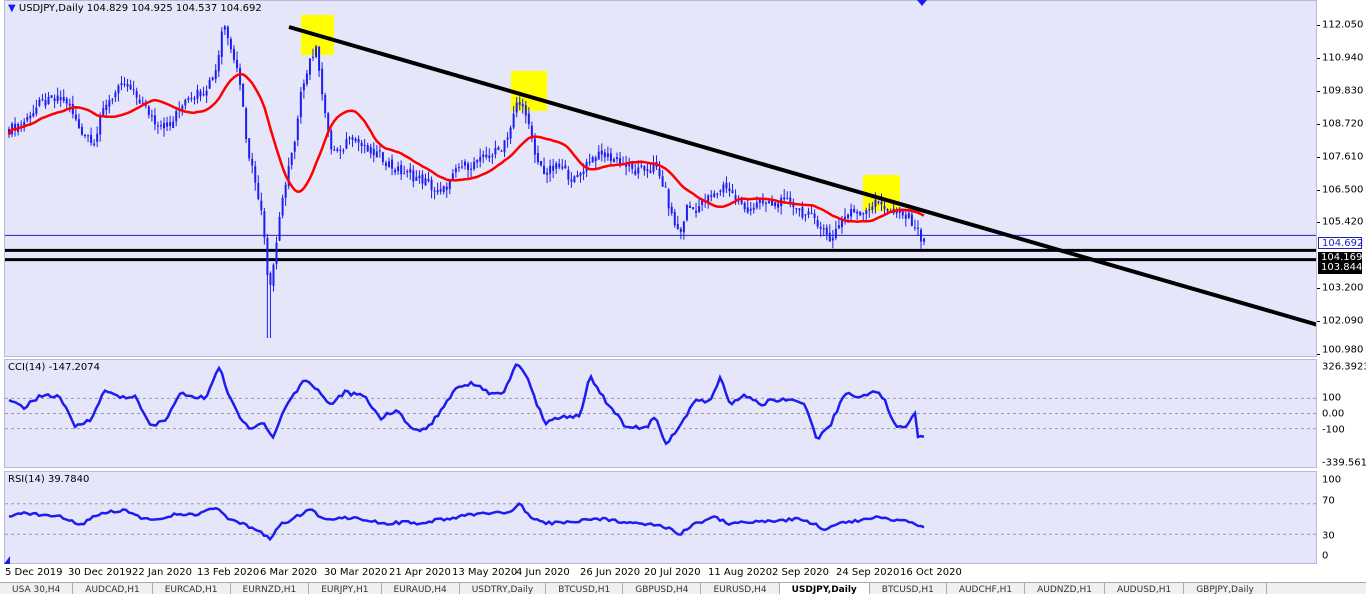 The height and width of the screenshot is (594, 1366). I want to click on chart-tab: EURUSD,H4, so click(740, 588).